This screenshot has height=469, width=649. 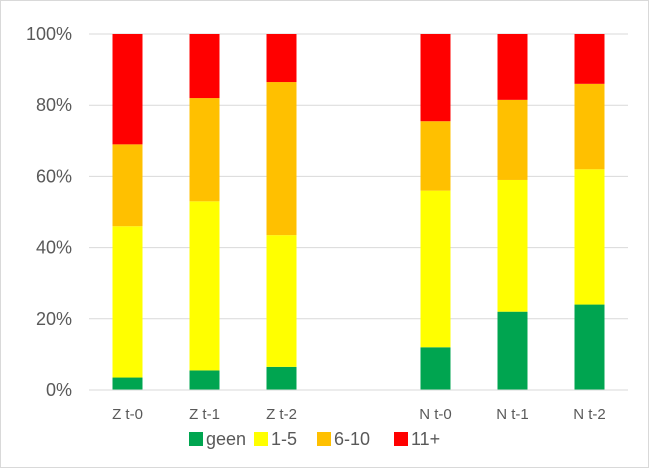 I want to click on legend-label: 1-5, so click(x=284, y=439).